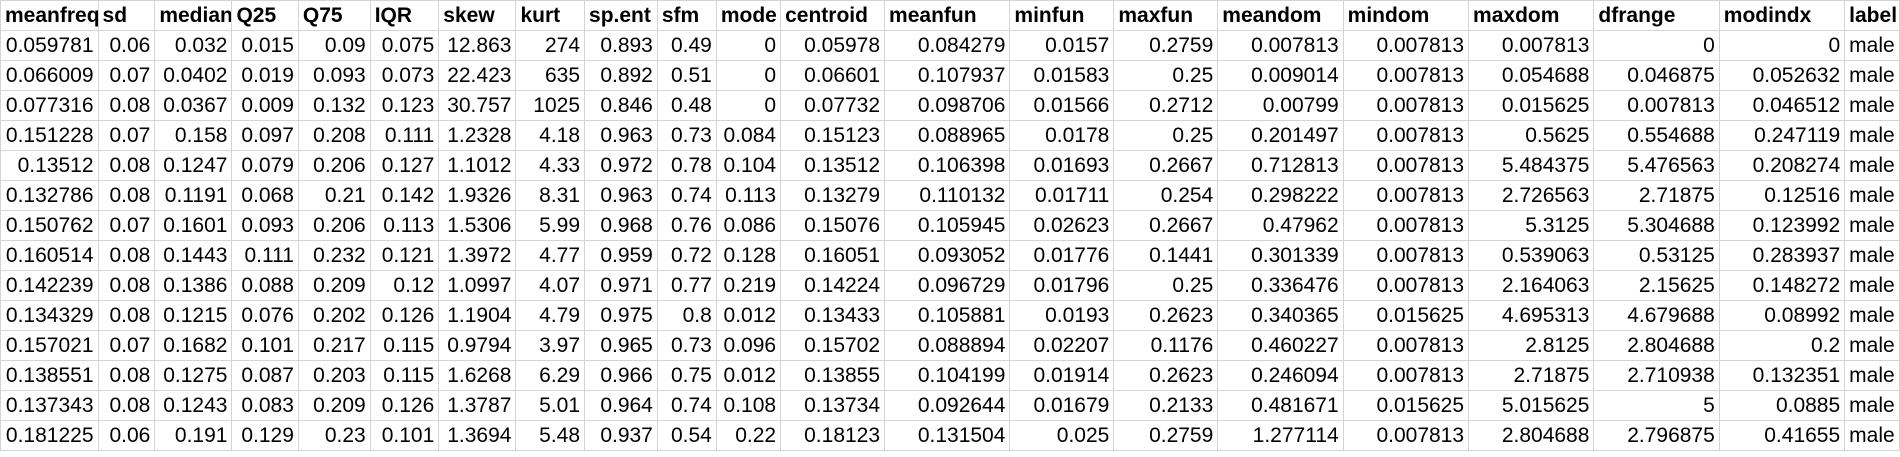  I want to click on cell: 2.804688, so click(1656, 345).